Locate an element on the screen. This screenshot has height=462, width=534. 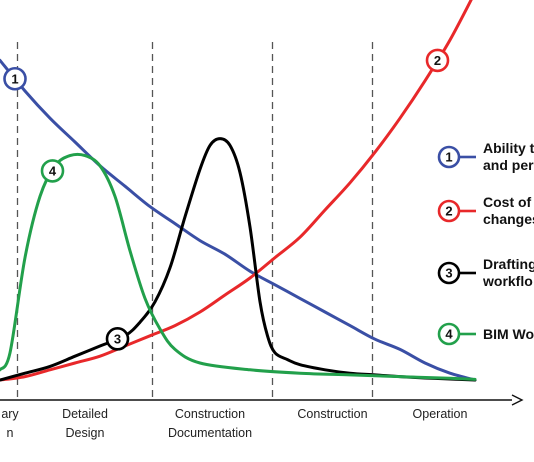
curve-marker-2: 2 is located at coordinates (437, 60).